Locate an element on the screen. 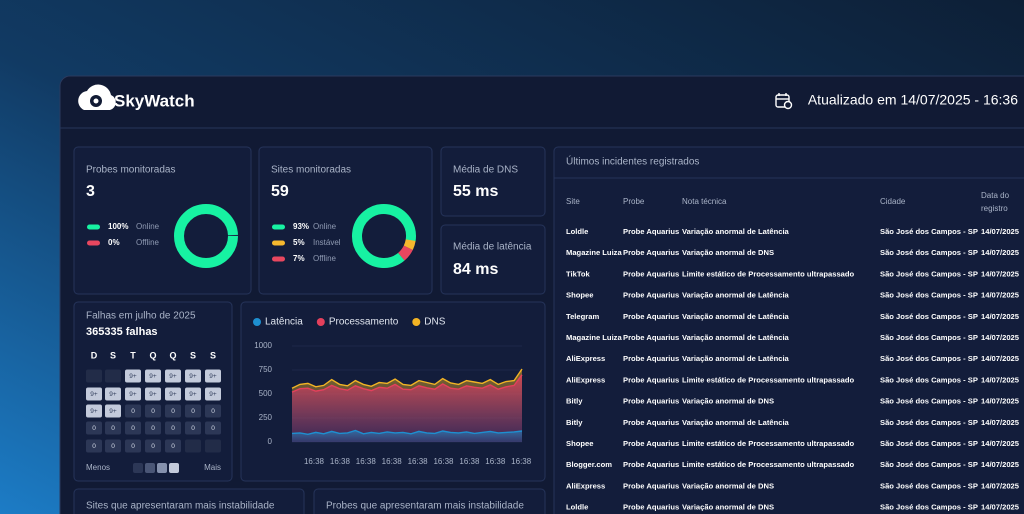 This screenshot has width=1024, height=514. panel-title: Últimos incidentes registrados is located at coordinates (632, 161).